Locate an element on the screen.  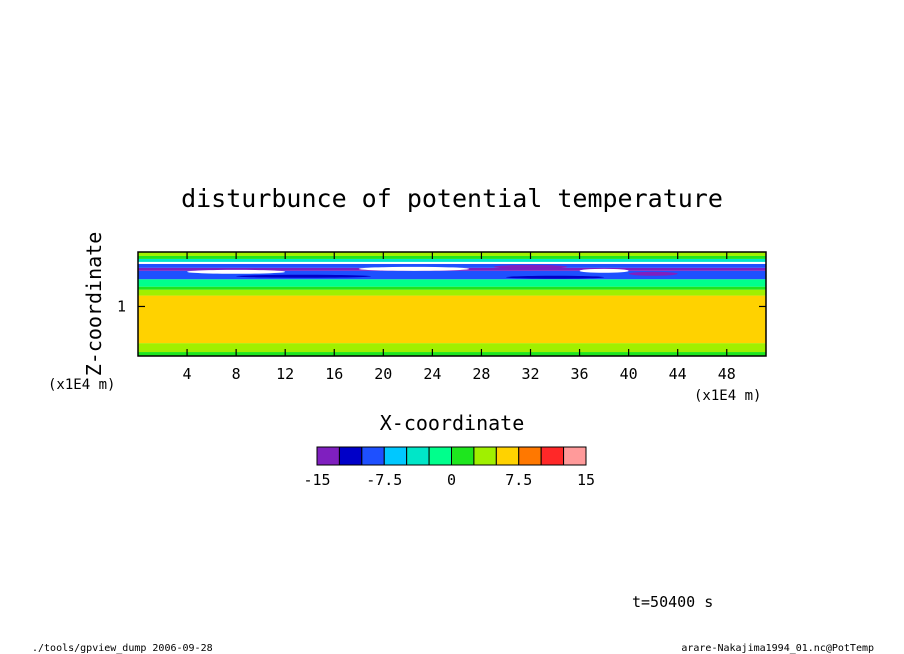
x-tick-label: 12 is located at coordinates (285, 374).